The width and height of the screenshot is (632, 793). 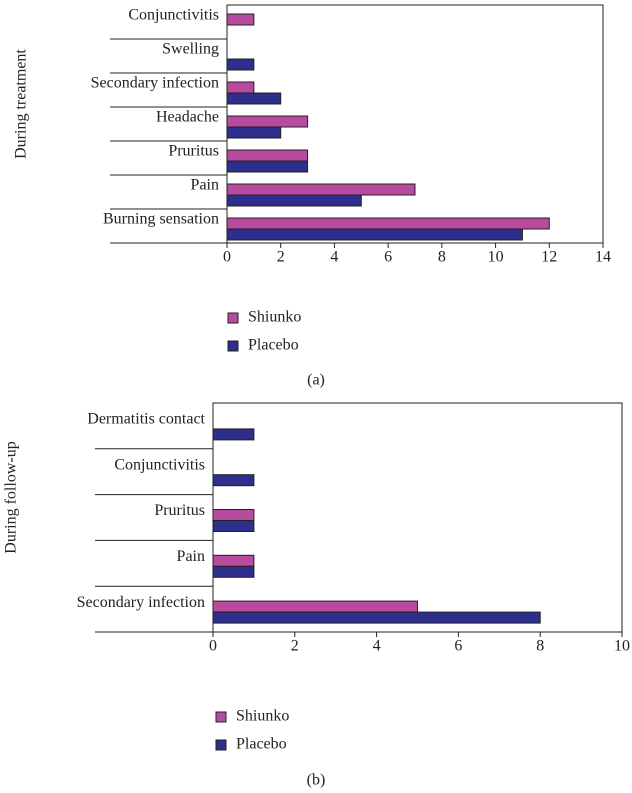 What do you see at coordinates (316, 380) in the screenshot?
I see `caption: (a)` at bounding box center [316, 380].